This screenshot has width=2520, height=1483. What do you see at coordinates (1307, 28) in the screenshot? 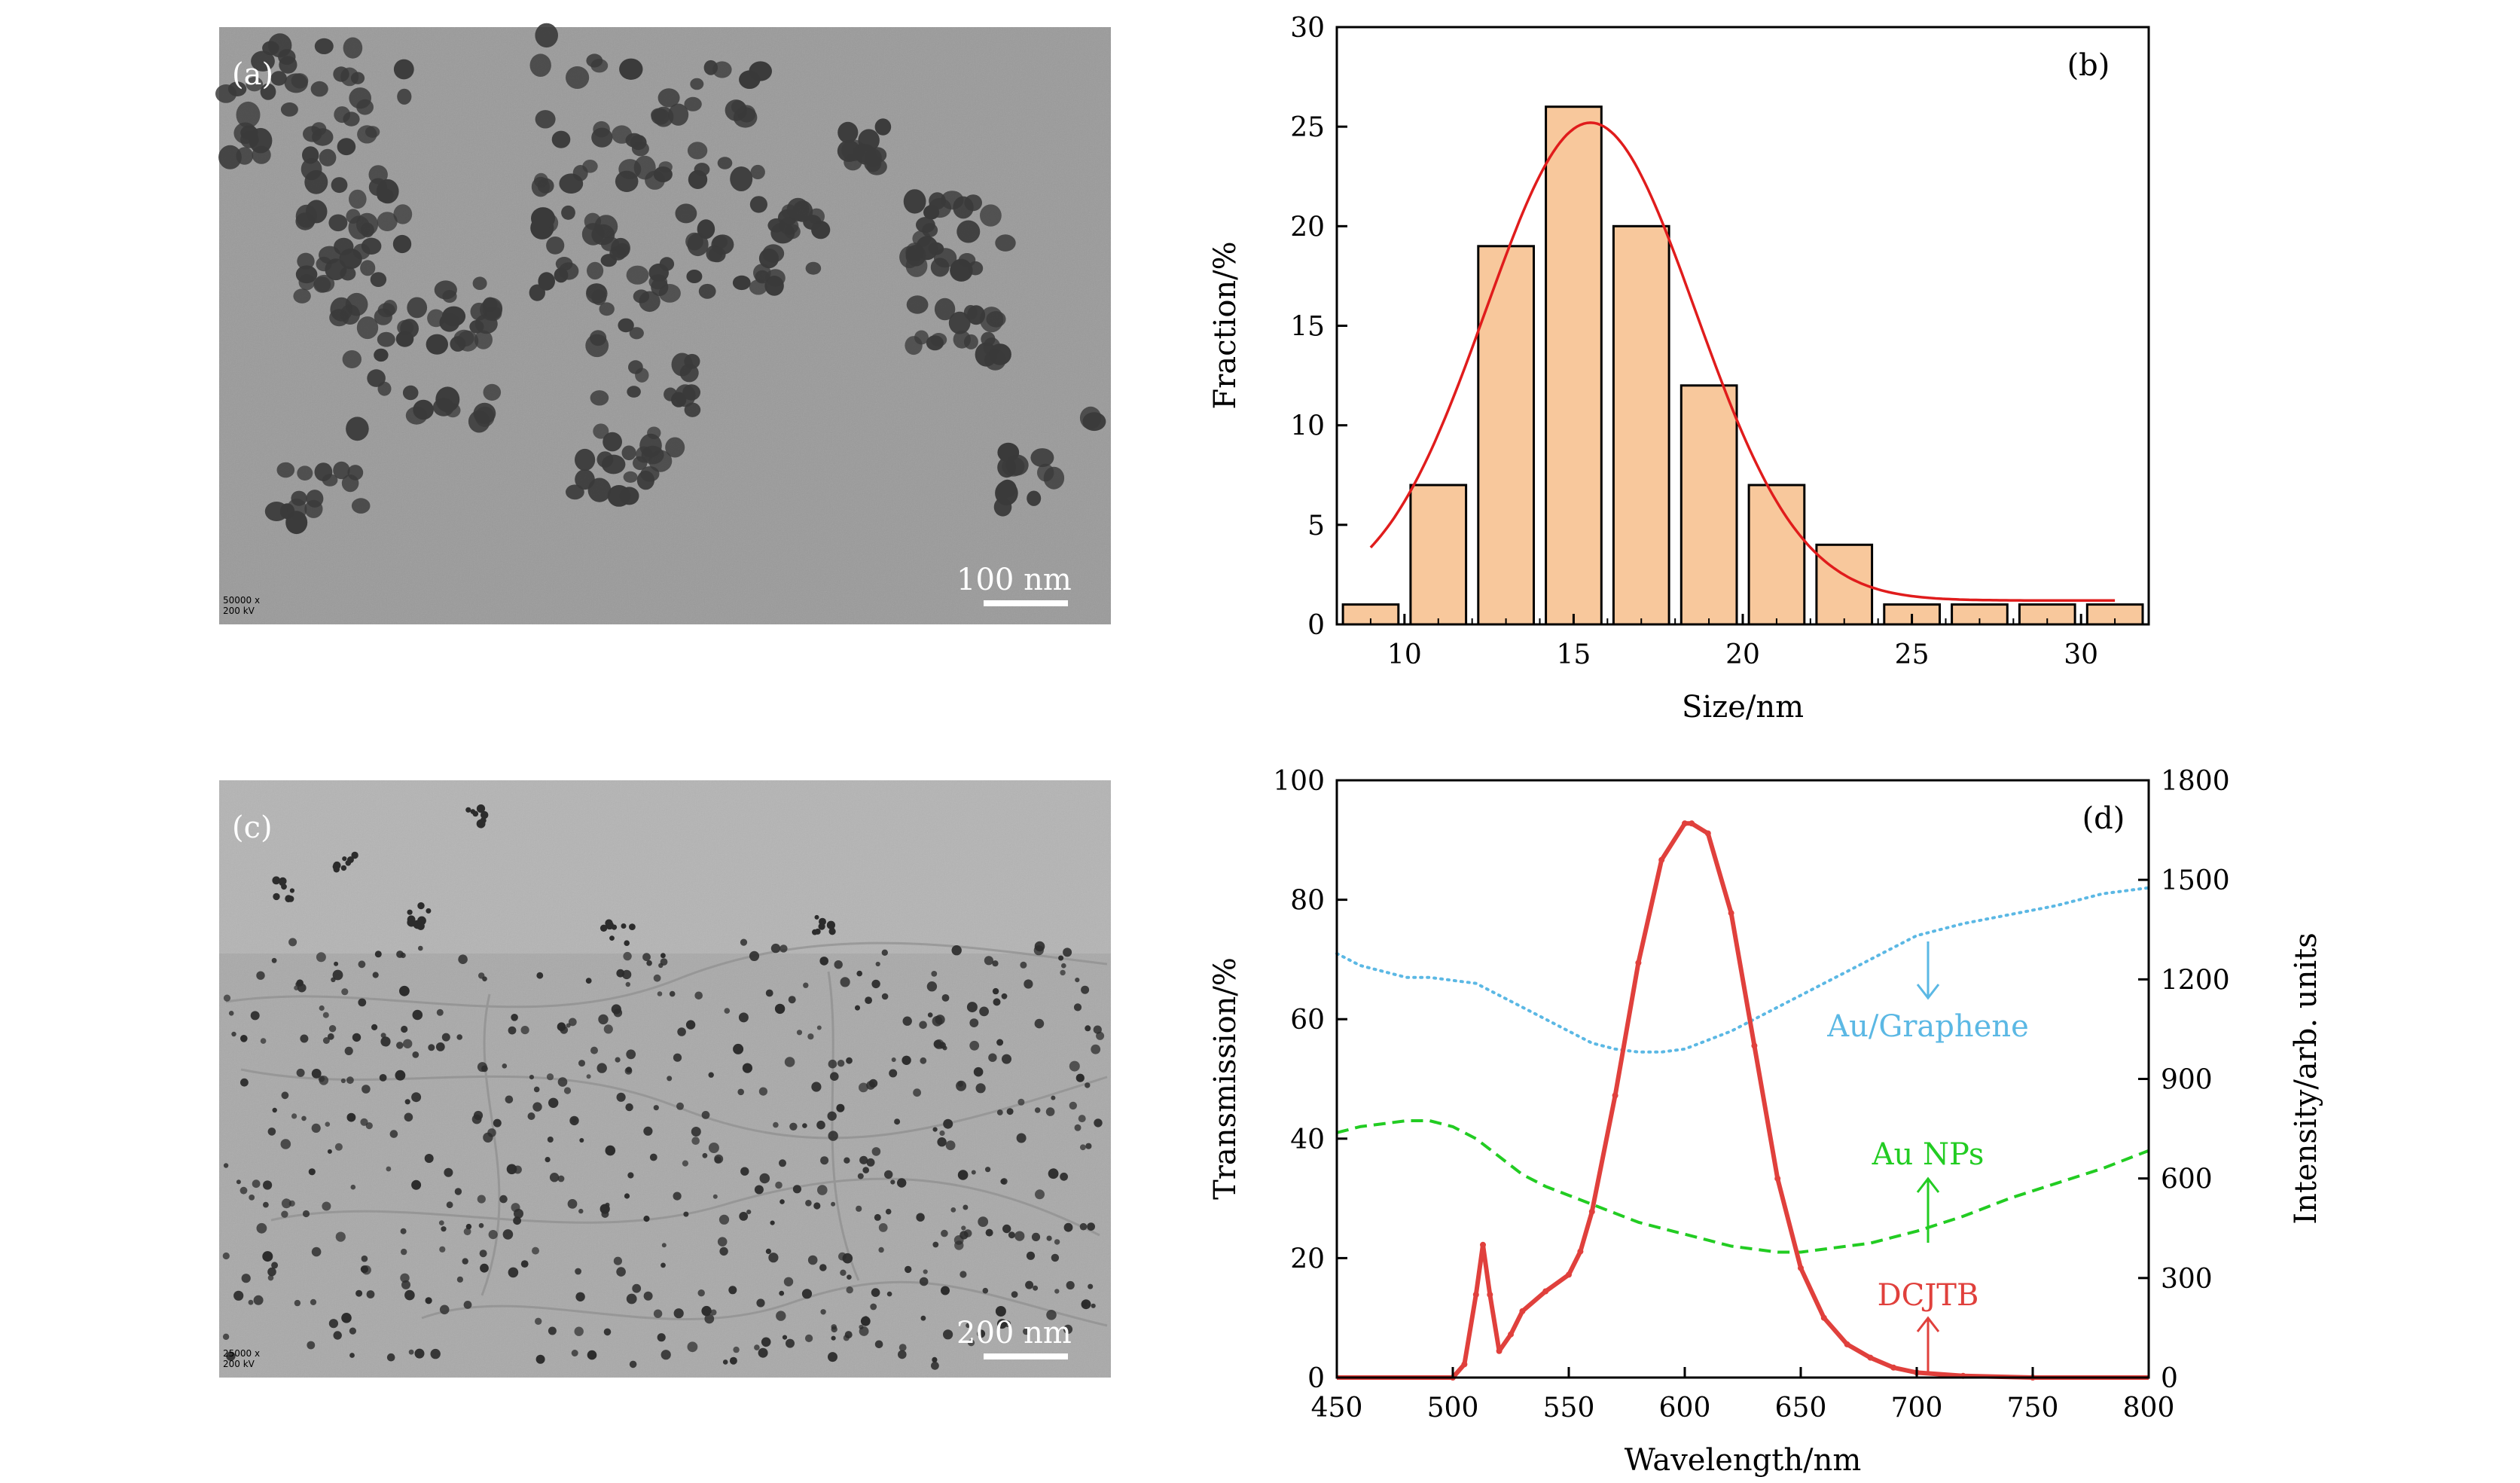
I see `y-tick-label-b: 30` at bounding box center [1307, 28].